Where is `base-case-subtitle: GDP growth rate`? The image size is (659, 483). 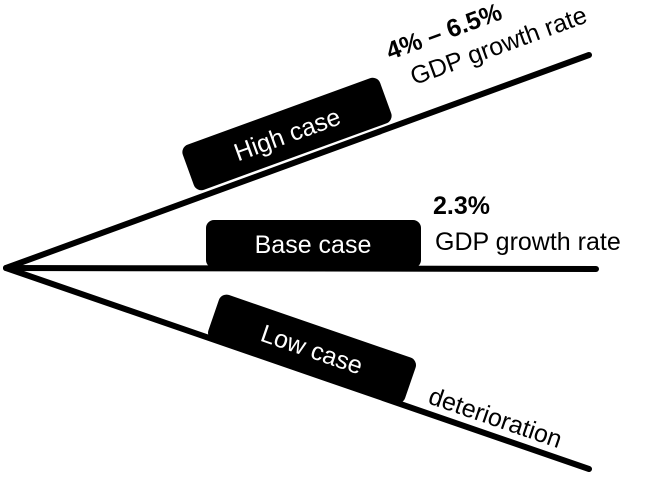 base-case-subtitle: GDP growth rate is located at coordinates (528, 242).